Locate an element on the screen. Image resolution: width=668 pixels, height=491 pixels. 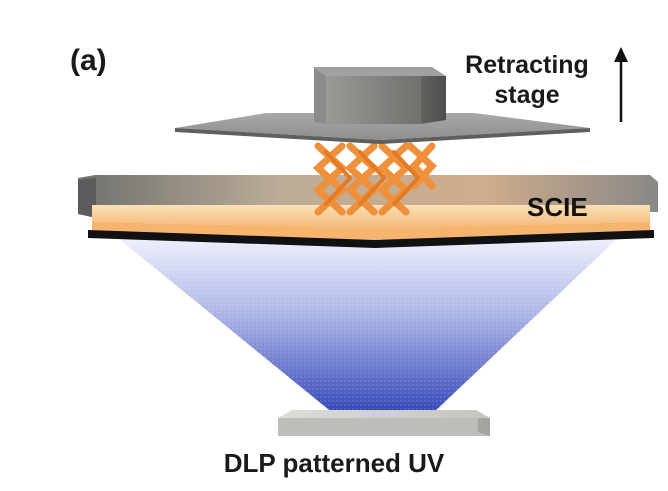
scie-label: SCIE is located at coordinates (557, 207).